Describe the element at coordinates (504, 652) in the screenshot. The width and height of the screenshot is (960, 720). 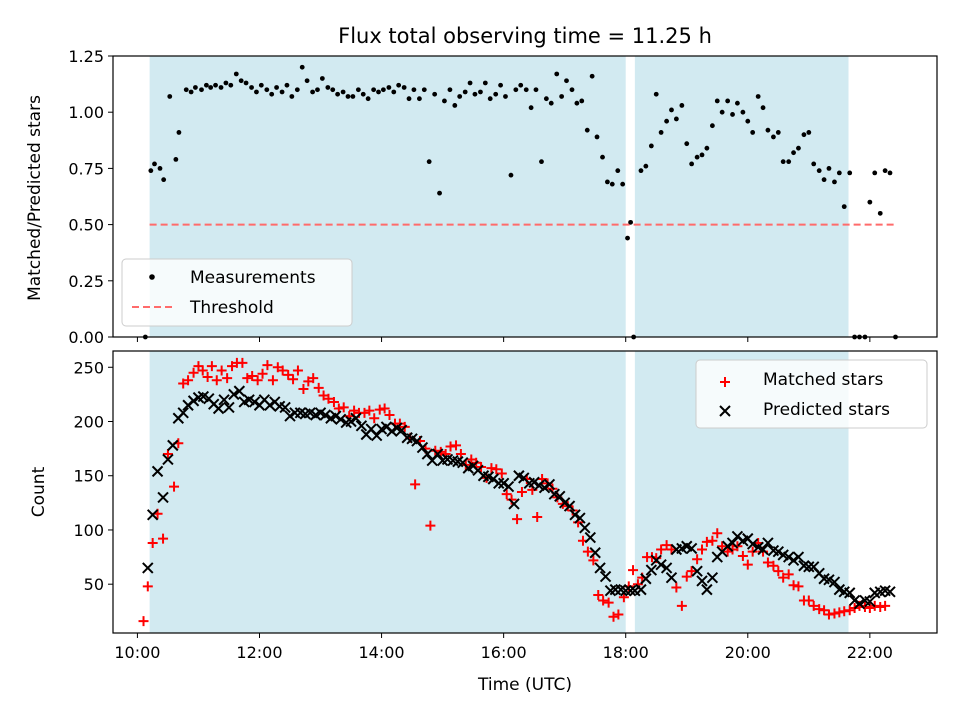
I see `x-tick-label: 16:00` at that location.